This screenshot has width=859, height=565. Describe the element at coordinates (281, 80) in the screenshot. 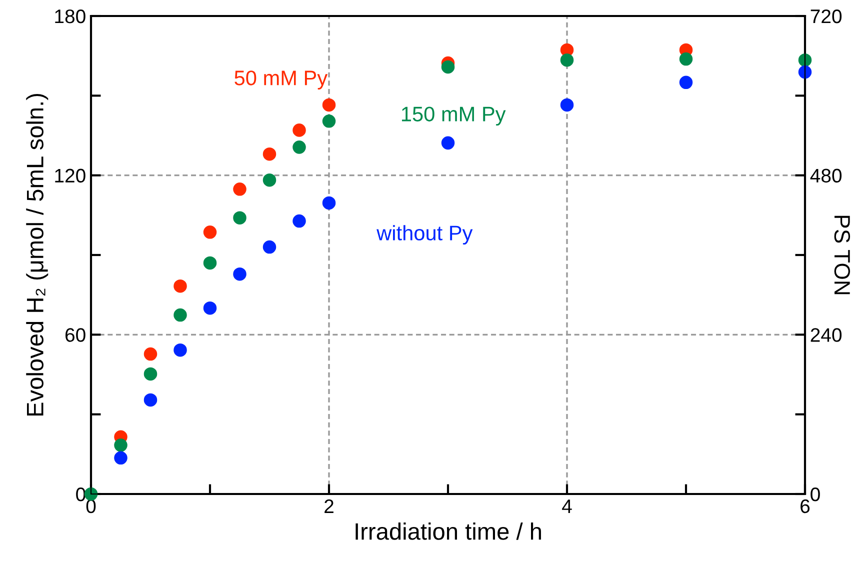

I see `series-label: 50 mM Py` at that location.